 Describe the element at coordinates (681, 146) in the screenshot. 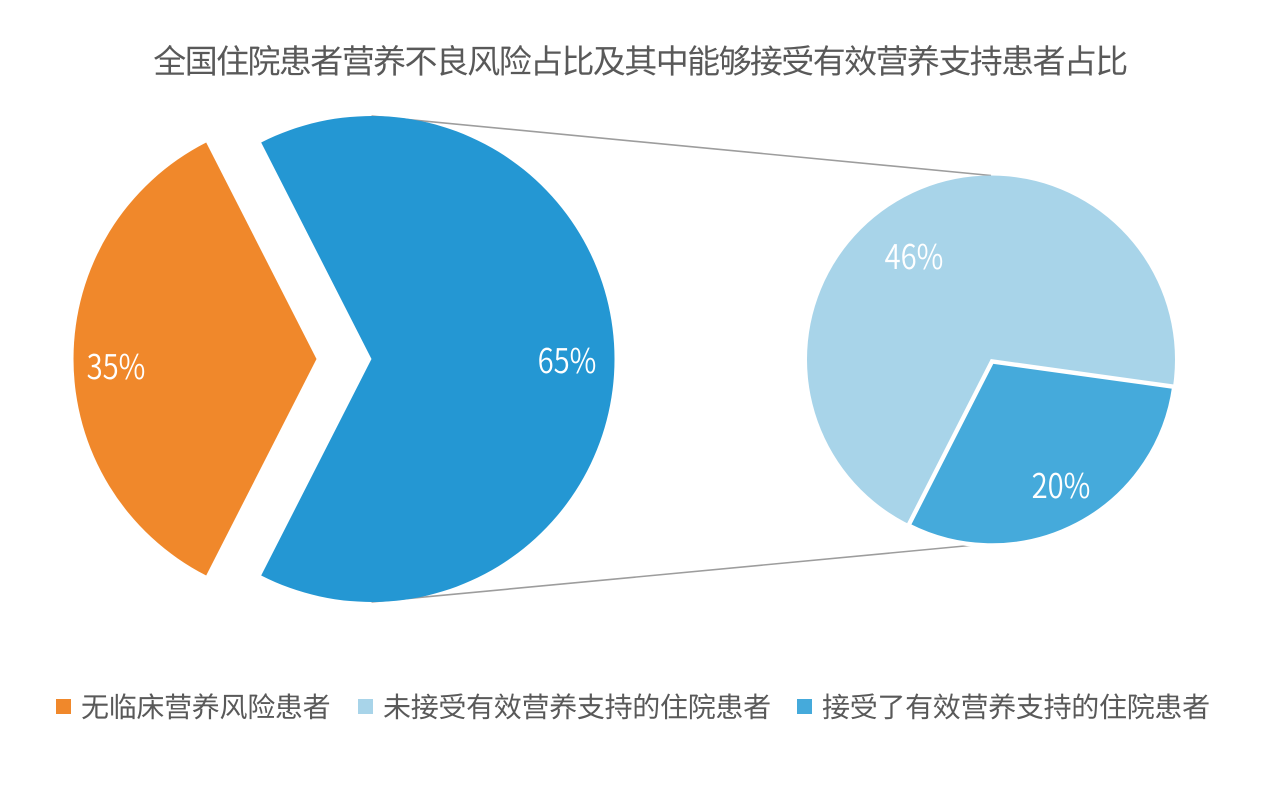

I see `series-connector-line-top` at that location.